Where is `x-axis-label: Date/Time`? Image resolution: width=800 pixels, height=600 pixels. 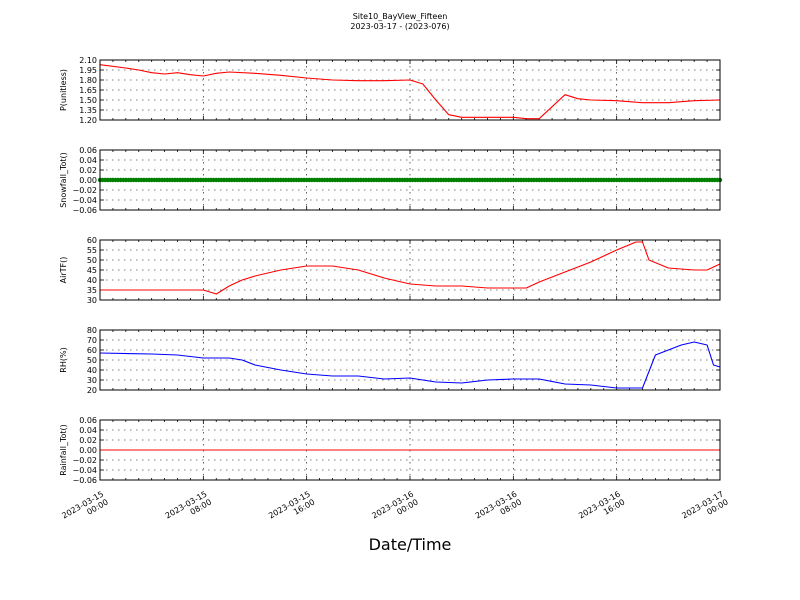 x-axis-label: Date/Time is located at coordinates (410, 544).